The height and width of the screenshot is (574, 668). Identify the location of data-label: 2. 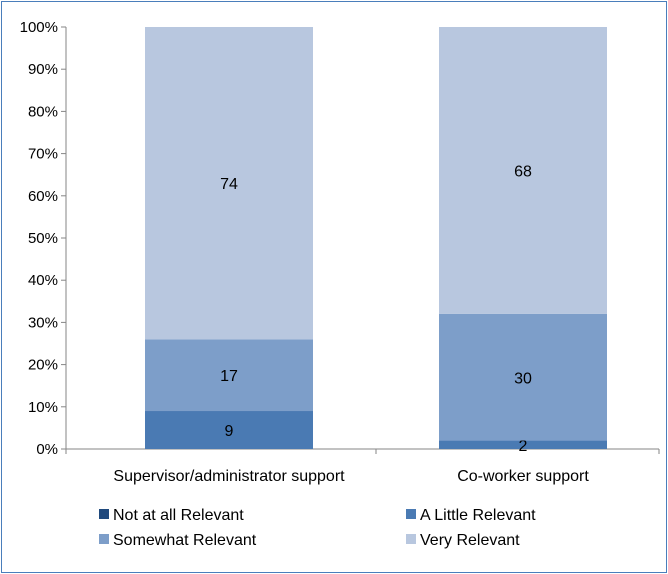
(523, 446).